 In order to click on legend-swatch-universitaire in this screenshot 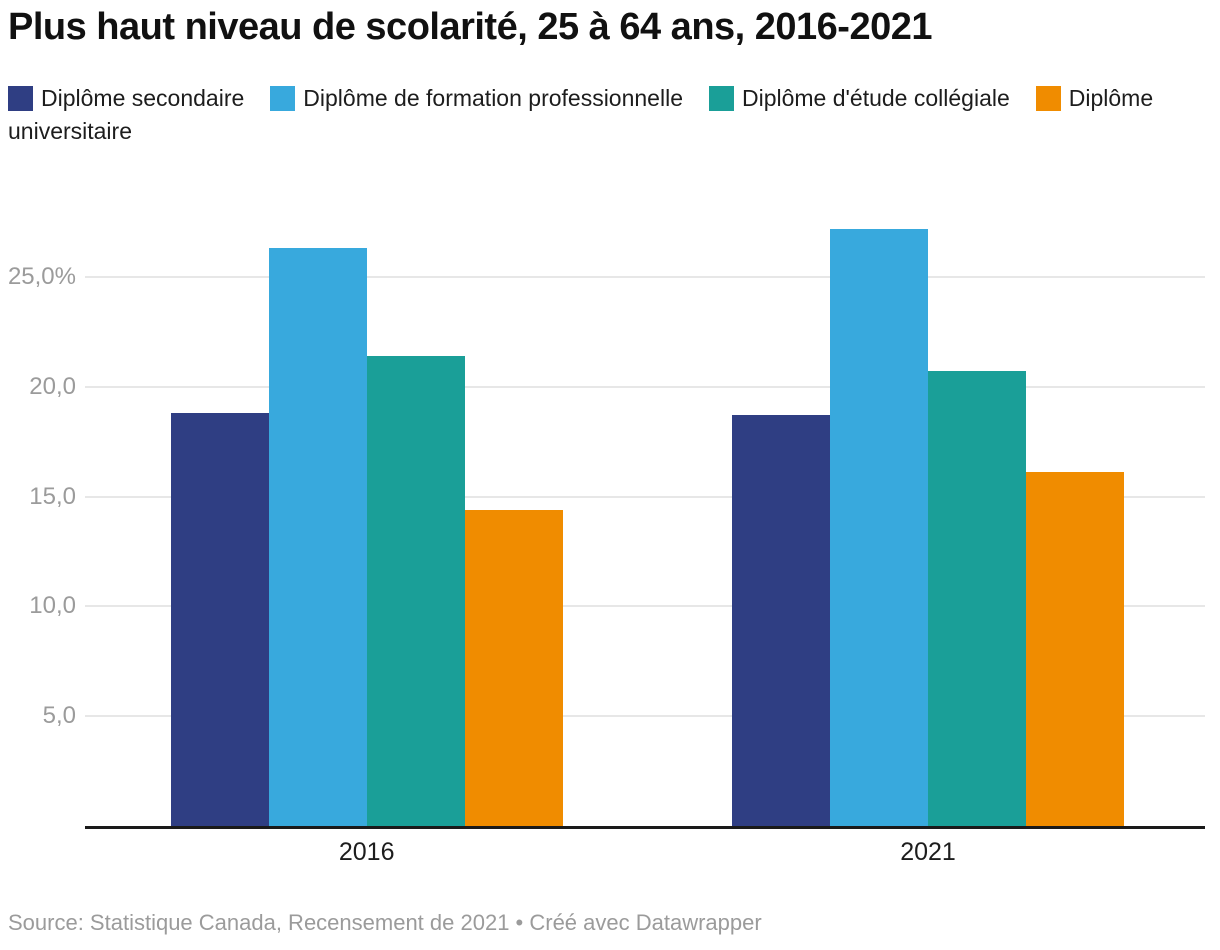, I will do `click(1048, 98)`.